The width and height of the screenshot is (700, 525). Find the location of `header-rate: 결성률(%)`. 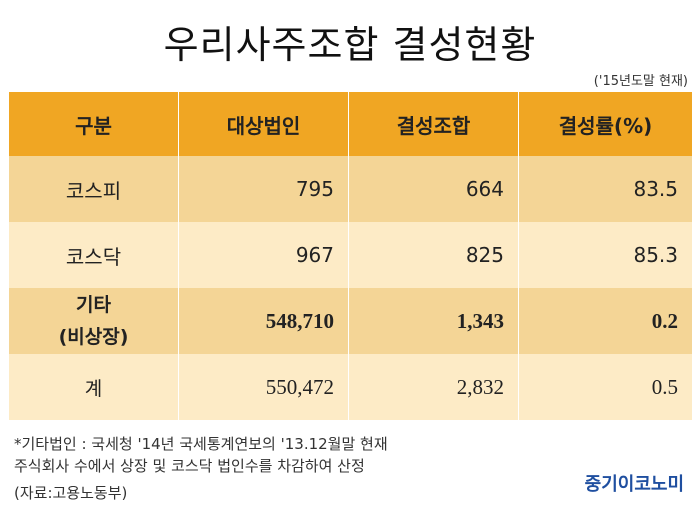

header-rate: 결성률(%) is located at coordinates (605, 124).